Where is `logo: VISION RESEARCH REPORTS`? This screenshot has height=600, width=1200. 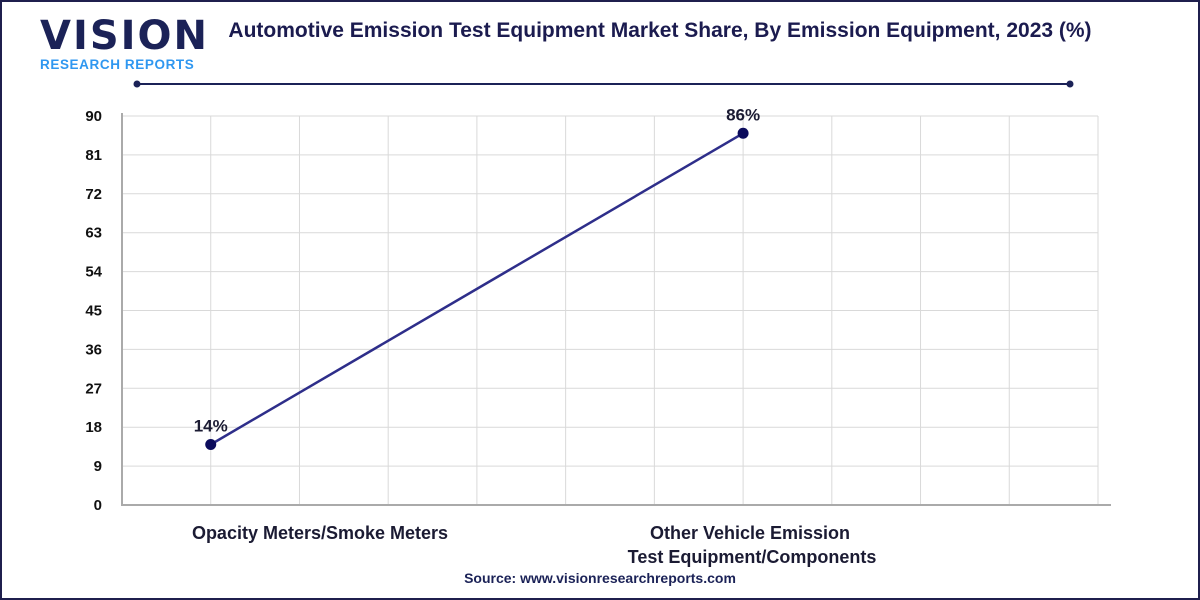 logo: VISION RESEARCH REPORTS is located at coordinates (125, 42).